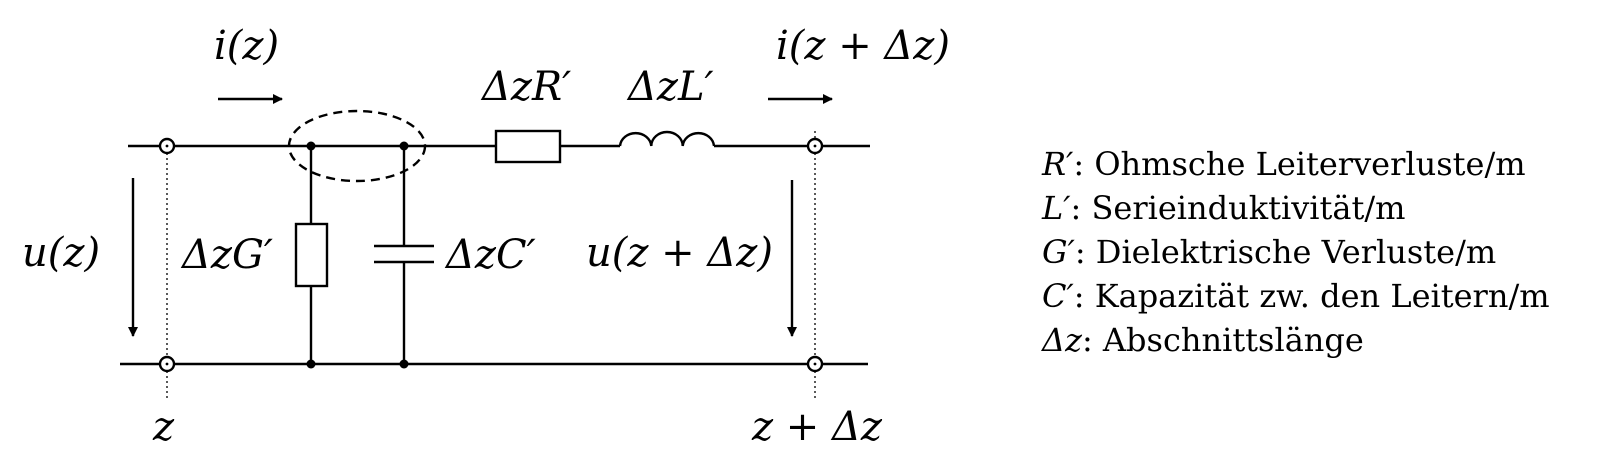  I want to click on shunt-conductance-label: ΔzG′, so click(226, 255).